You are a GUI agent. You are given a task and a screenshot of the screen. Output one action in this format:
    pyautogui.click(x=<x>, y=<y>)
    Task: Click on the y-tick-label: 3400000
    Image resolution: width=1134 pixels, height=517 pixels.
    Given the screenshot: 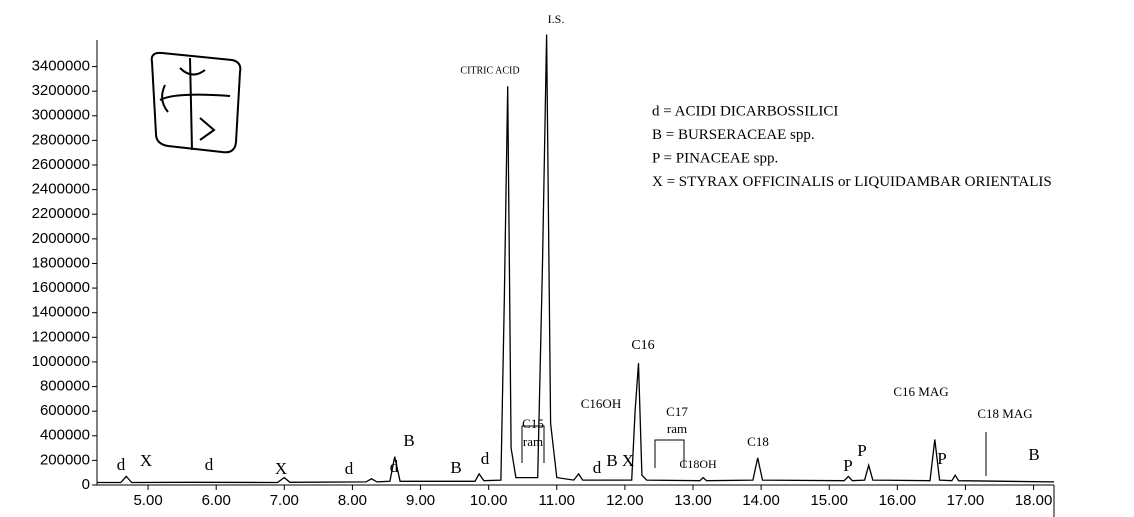 What is the action you would take?
    pyautogui.click(x=61, y=66)
    